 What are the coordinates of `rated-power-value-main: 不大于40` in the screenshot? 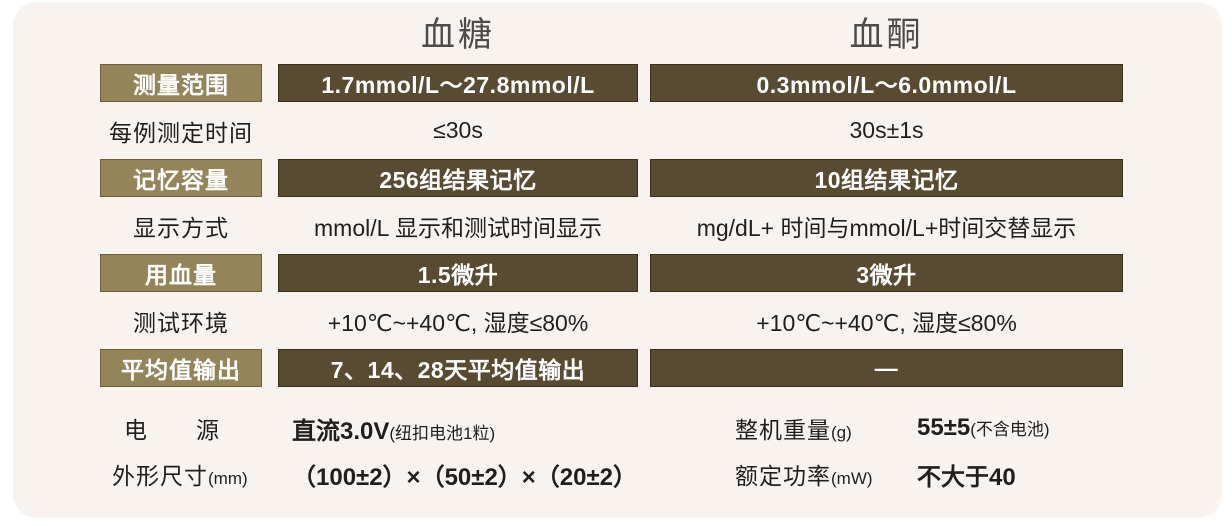 It's located at (966, 477).